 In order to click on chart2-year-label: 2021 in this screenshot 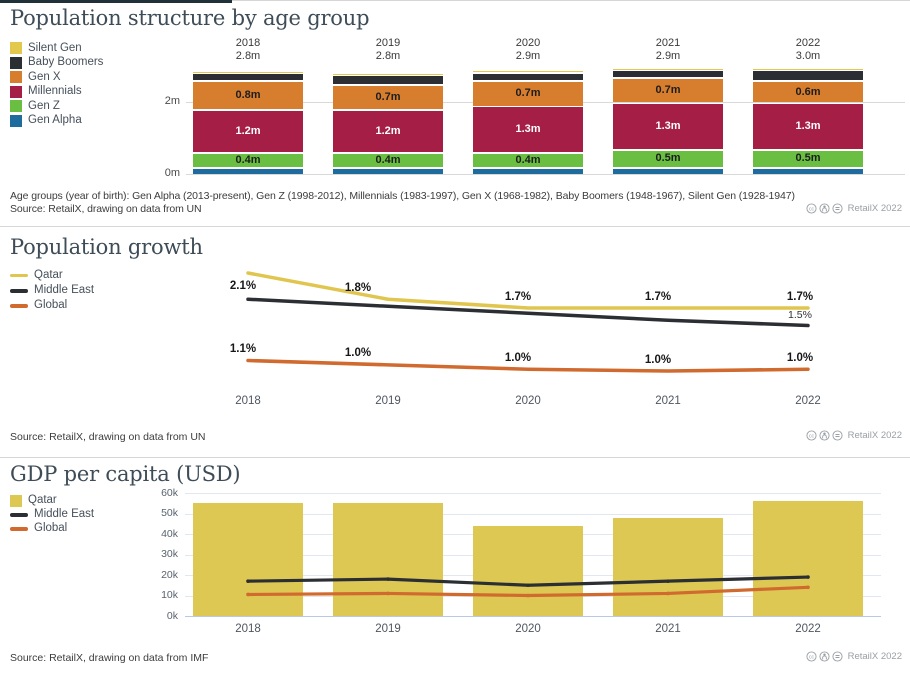, I will do `click(668, 401)`.